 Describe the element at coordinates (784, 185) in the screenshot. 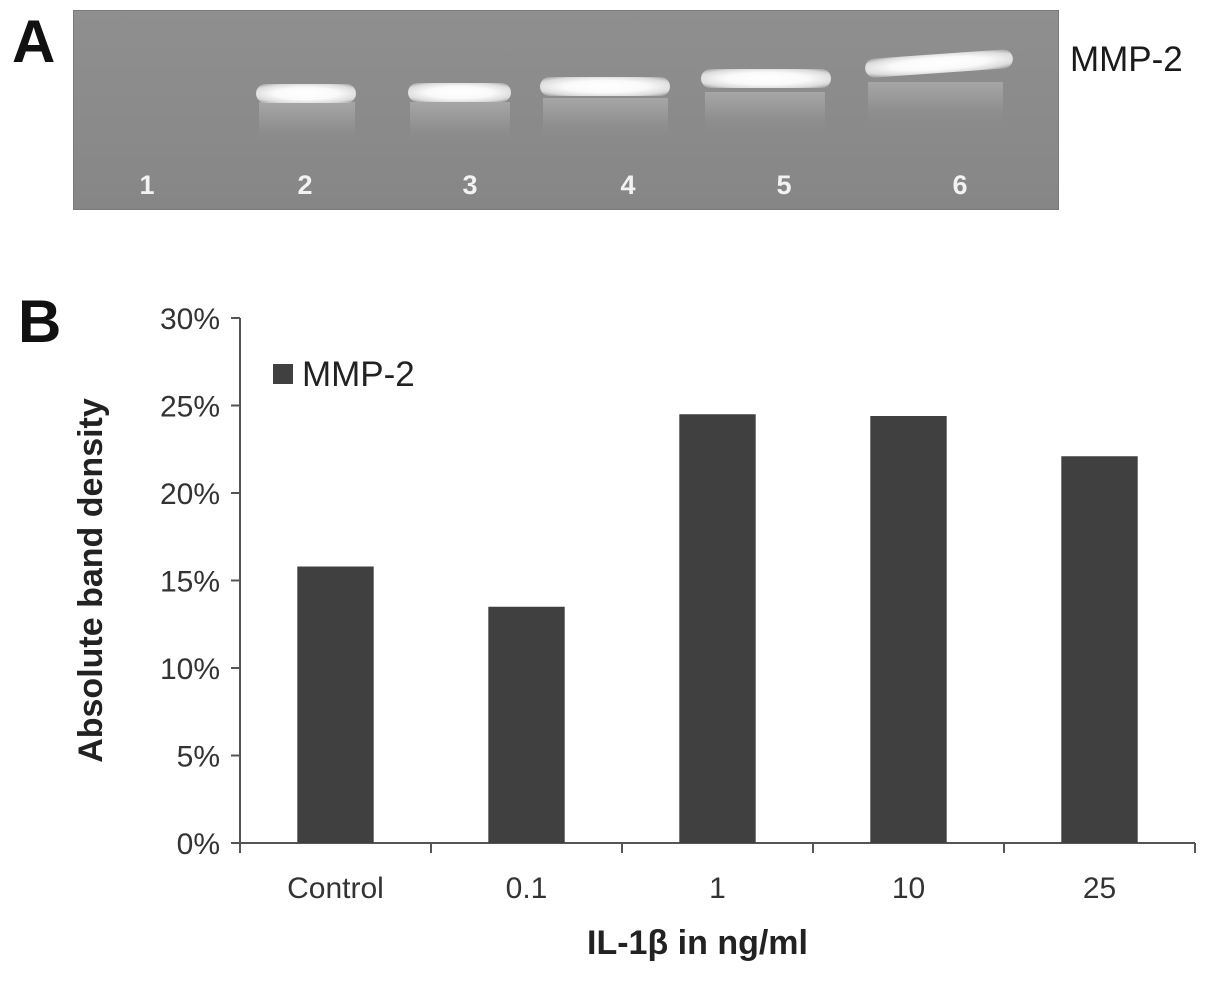

I see `lane-label: 5` at that location.